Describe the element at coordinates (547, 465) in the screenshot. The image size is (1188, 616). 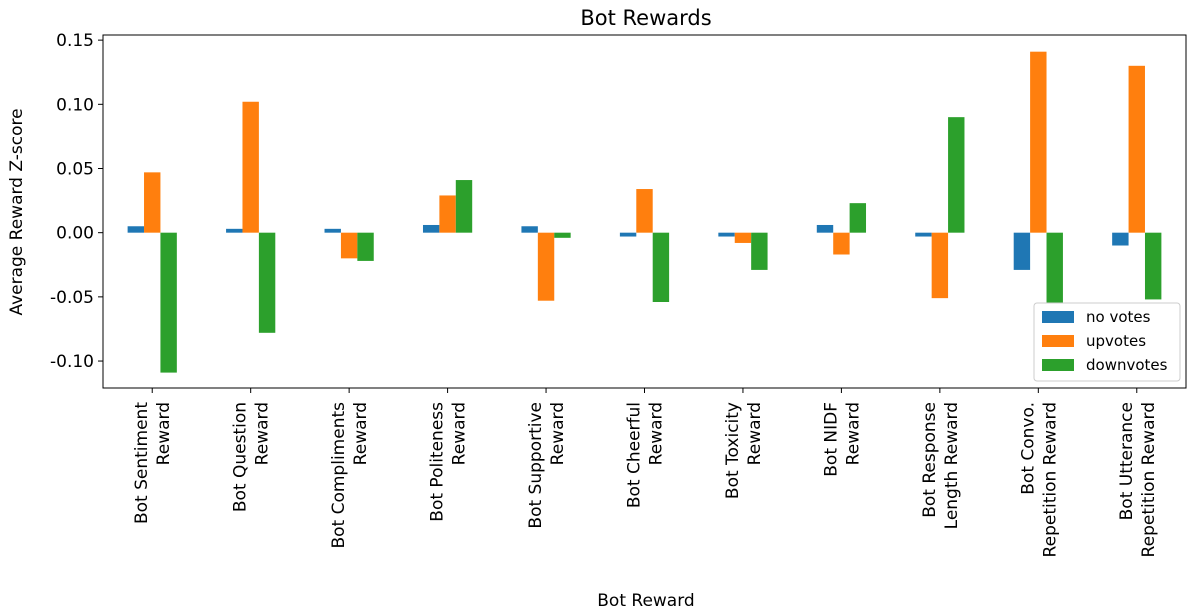
I see `x-tick-label: Bot Supportive Reward` at that location.